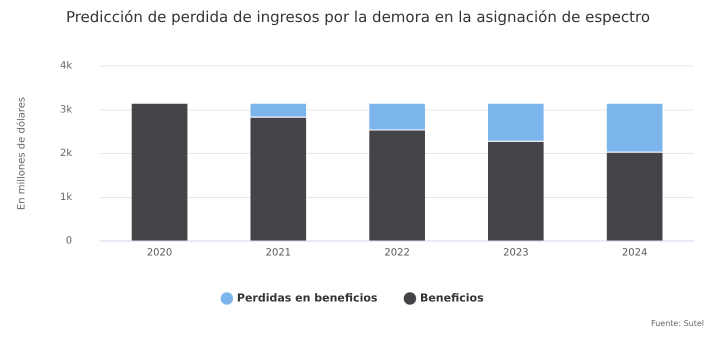 This screenshot has width=720, height=340. Describe the element at coordinates (66, 110) in the screenshot. I see `y-tick-label: 3k` at that location.